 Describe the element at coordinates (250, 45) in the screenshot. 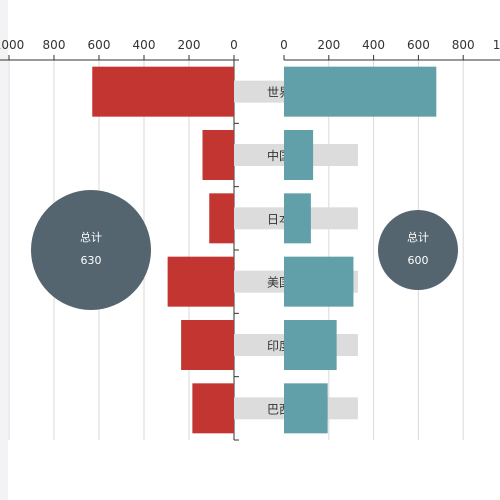

I see `tick-labels: 1000 800 600 400 200 0 0 200 400 600 800 1000` at that location.